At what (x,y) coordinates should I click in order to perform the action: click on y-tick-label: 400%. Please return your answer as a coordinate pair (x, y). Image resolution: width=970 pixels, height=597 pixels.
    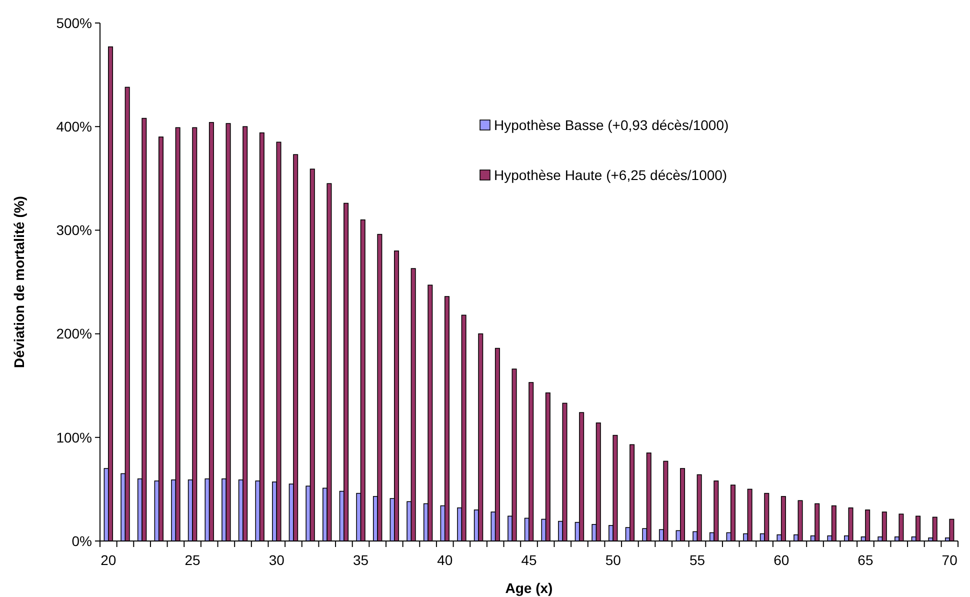
    Looking at the image, I should click on (74, 126).